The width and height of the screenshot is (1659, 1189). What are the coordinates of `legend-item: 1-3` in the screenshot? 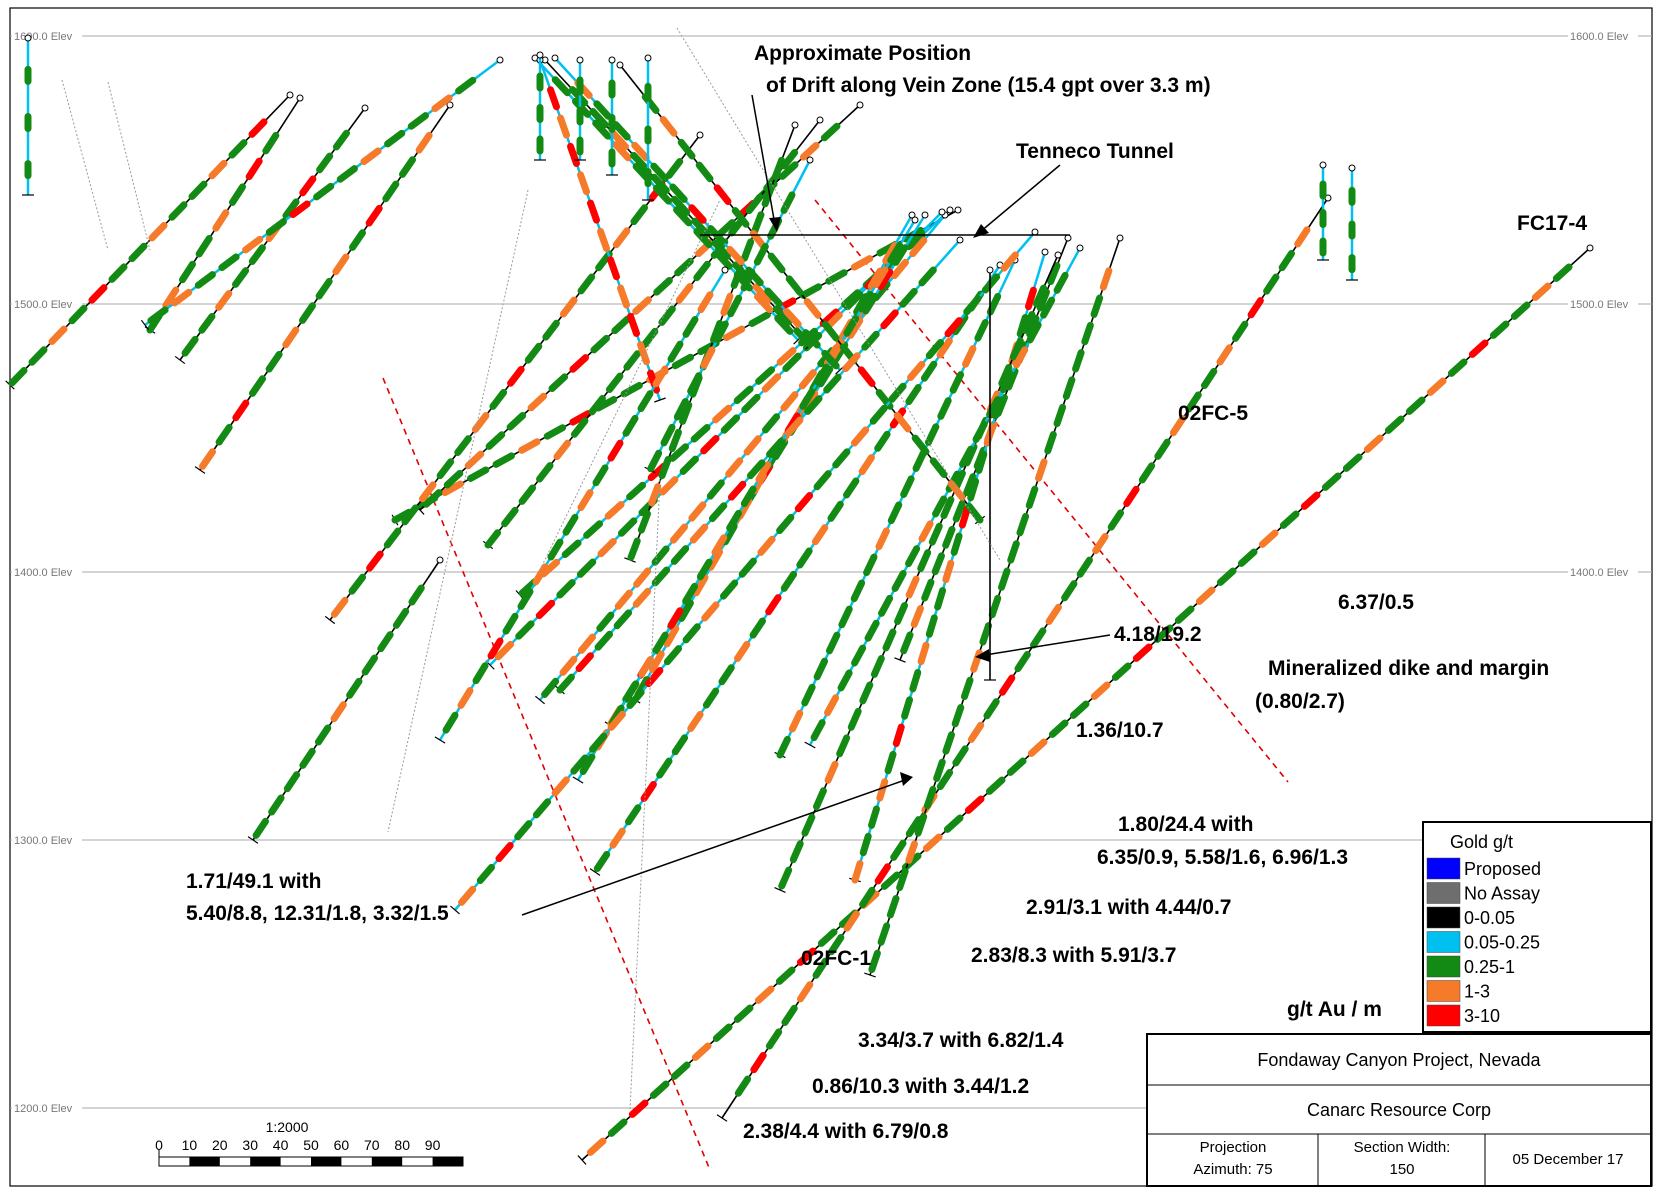 It's located at (1458, 991).